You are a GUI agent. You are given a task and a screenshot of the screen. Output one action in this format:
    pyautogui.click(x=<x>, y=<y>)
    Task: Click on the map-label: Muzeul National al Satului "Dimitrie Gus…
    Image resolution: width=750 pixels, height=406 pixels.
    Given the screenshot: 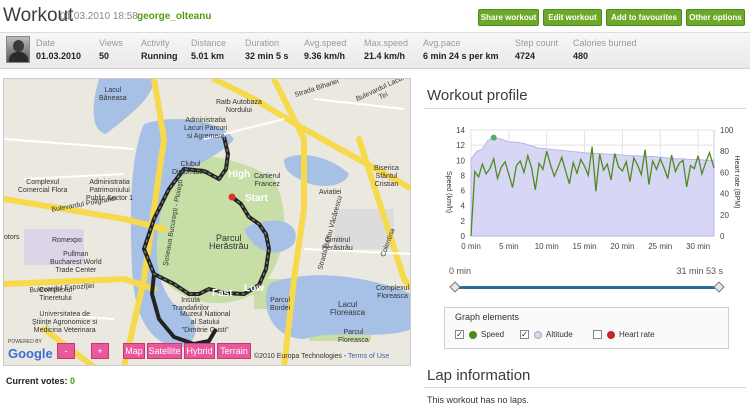 What is the action you would take?
    pyautogui.click(x=205, y=322)
    